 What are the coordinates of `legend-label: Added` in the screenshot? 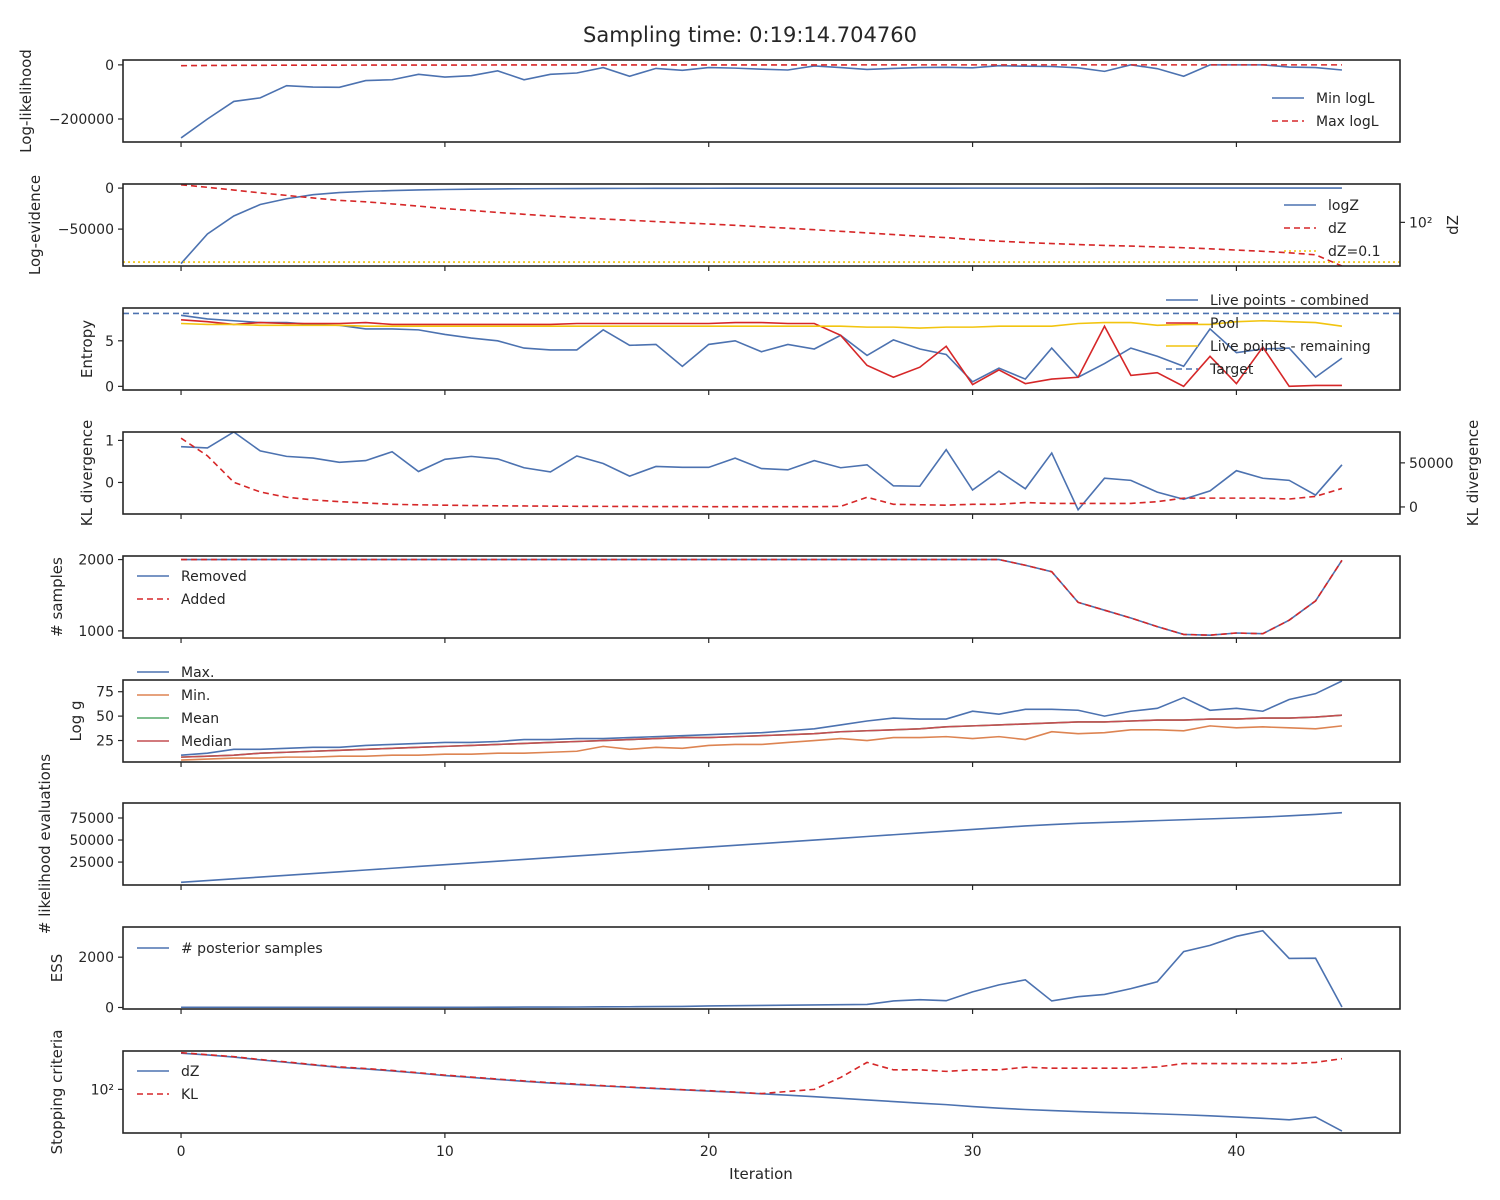 It's located at (203, 600).